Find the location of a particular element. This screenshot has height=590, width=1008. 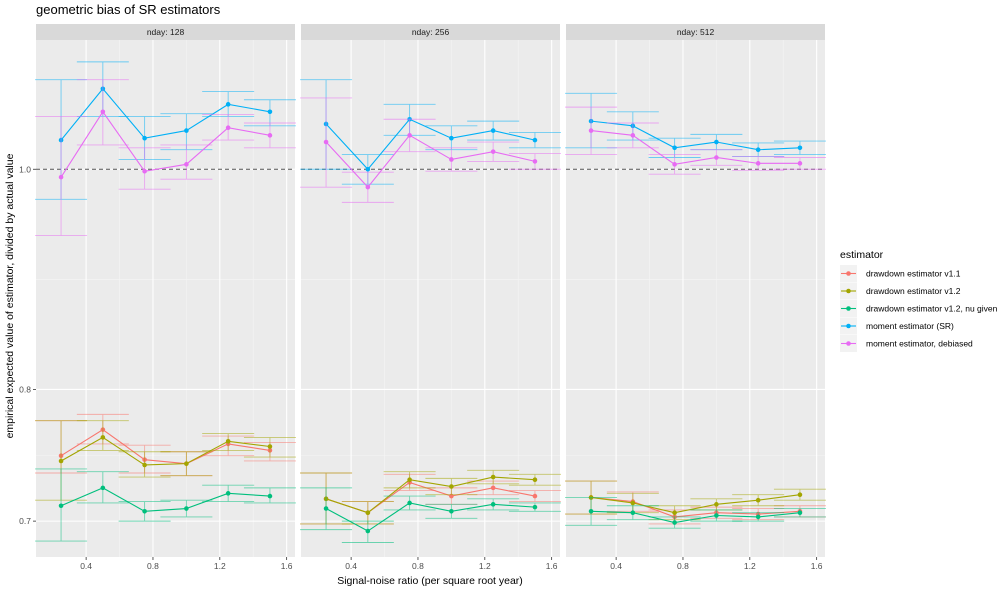

legend-label: drawdown estimator v1.2, nu given is located at coordinates (932, 309).